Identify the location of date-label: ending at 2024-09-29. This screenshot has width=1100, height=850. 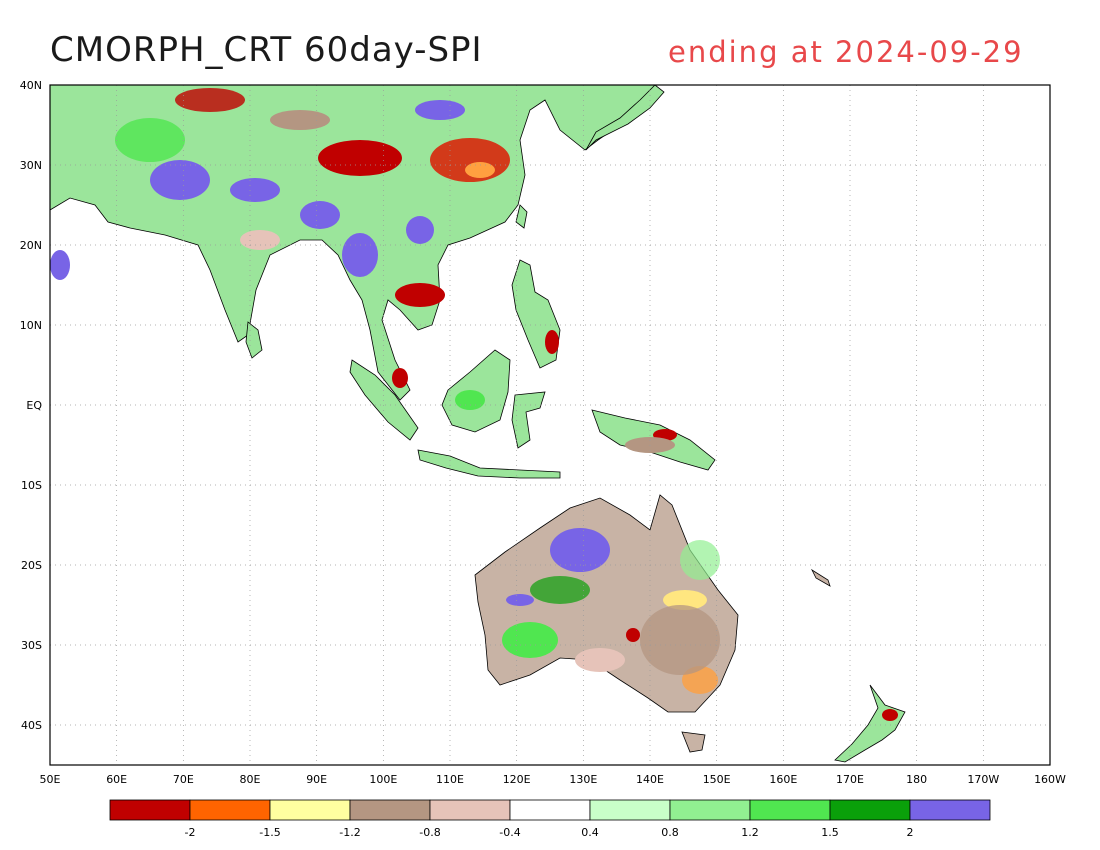
(846, 52).